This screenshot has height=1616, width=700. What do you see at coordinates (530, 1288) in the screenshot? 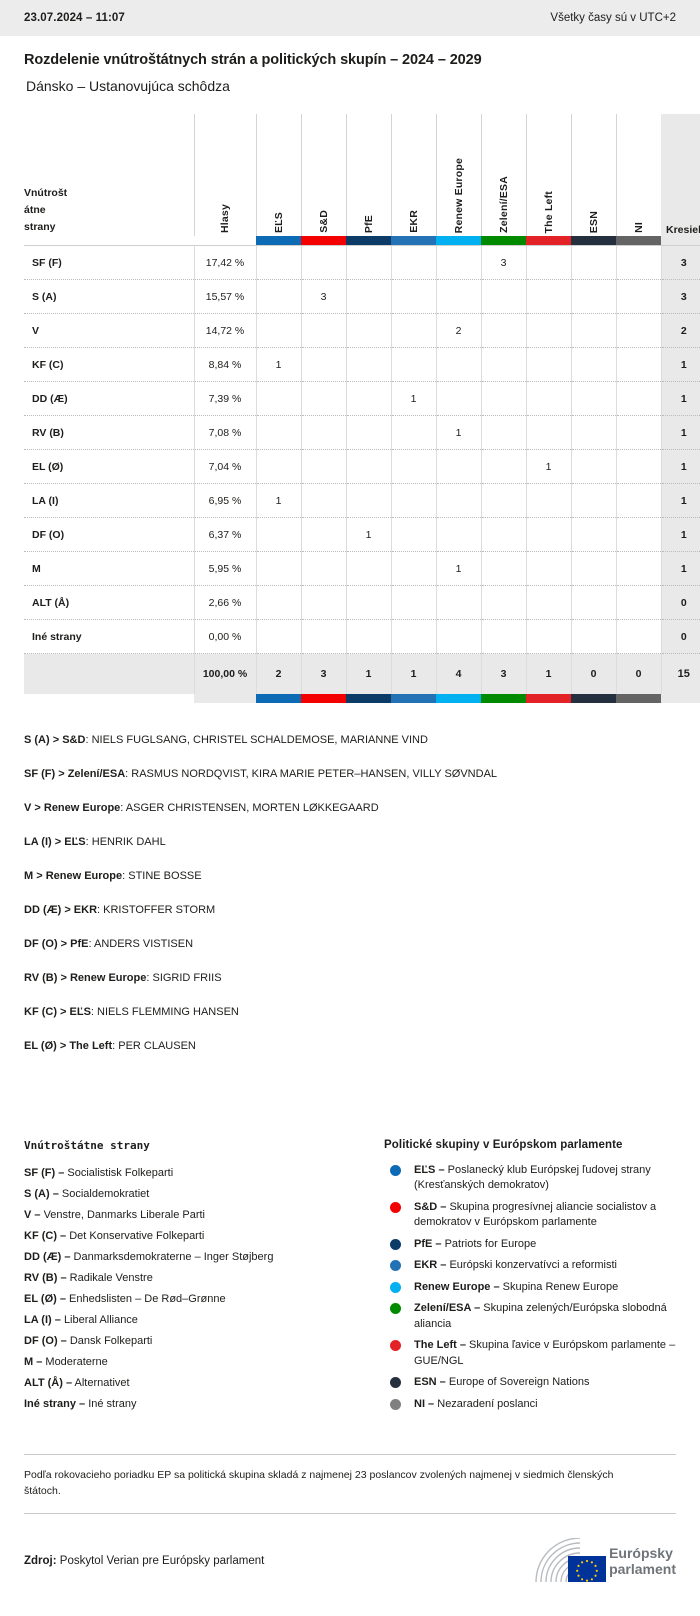
I see `legend-group-item: Renew Europe – Skupina Renew Europe` at bounding box center [530, 1288].